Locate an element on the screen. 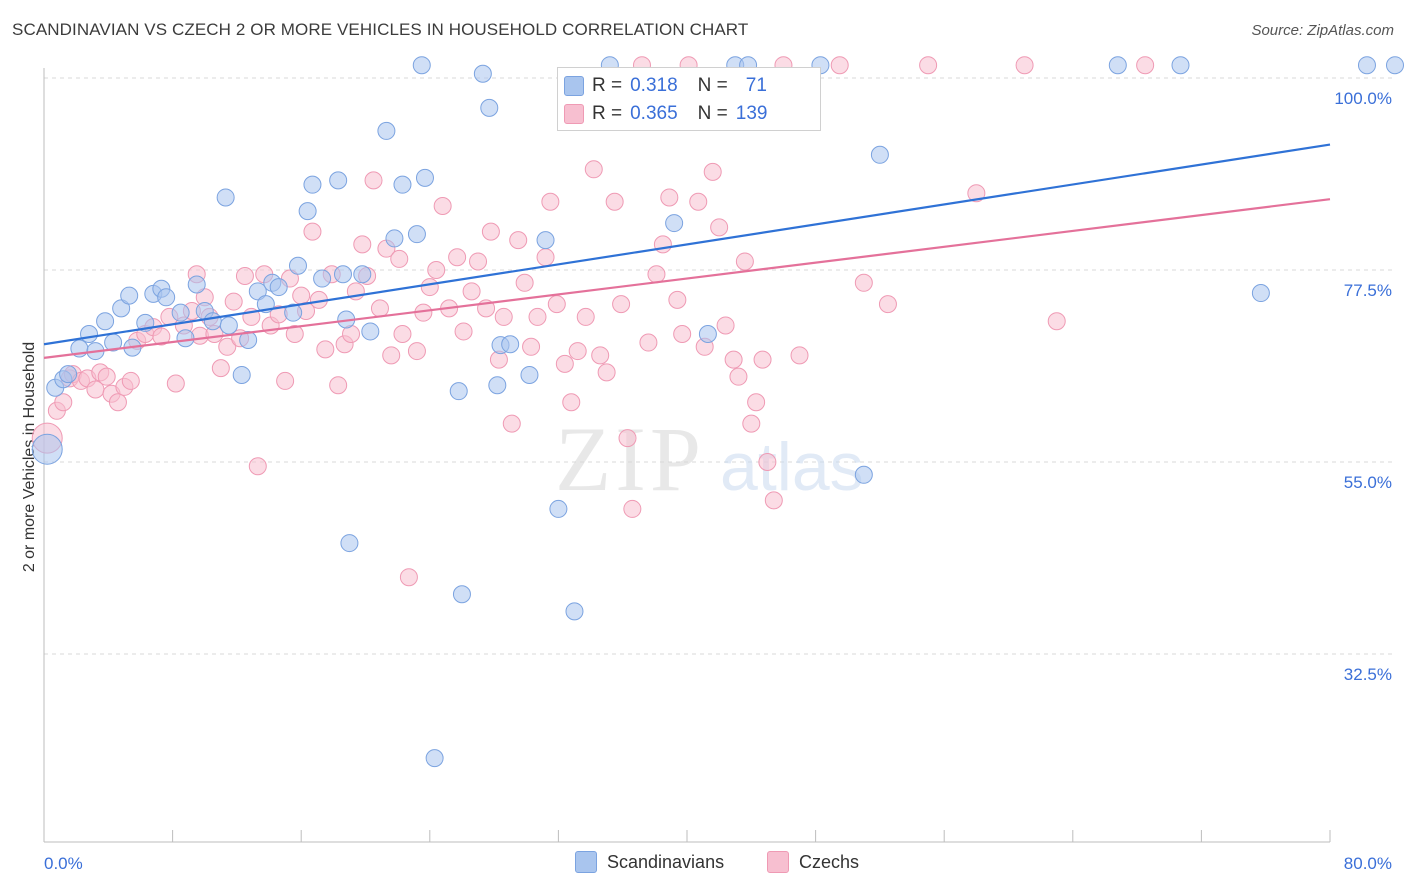 The image size is (1406, 892). legend-row-scandinavians: R = 0.318 N = 71 is located at coordinates (665, 86).